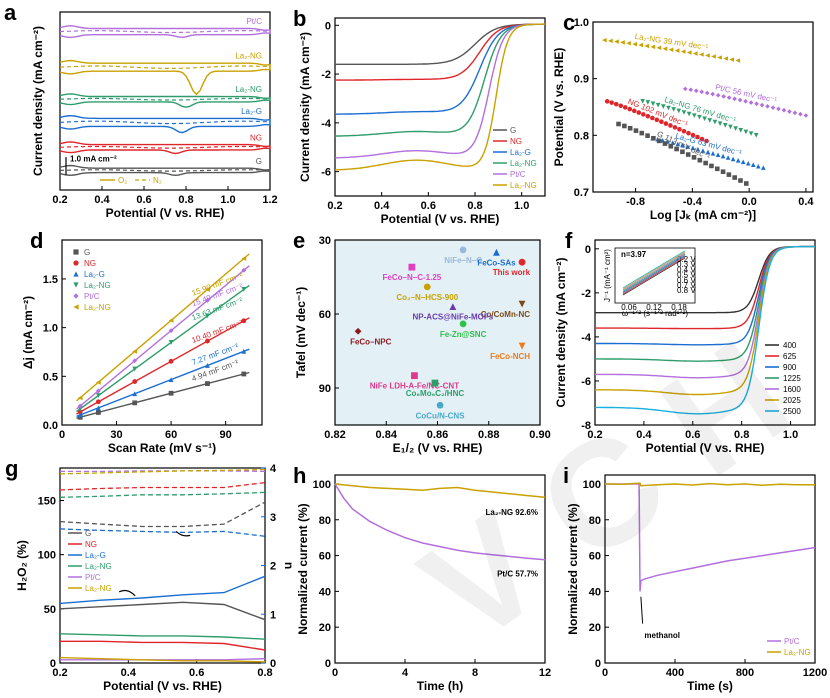 The image size is (830, 698). What do you see at coordinates (581, 193) in the screenshot?
I see `y-tick-label: 0.7` at bounding box center [581, 193].